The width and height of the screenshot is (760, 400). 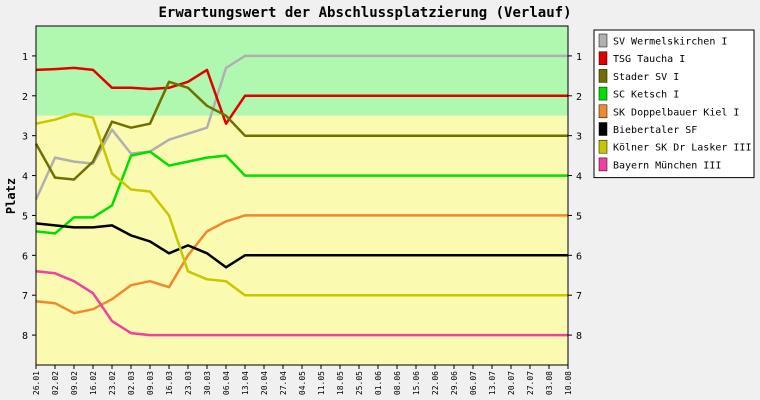 What do you see at coordinates (169, 383) in the screenshot?
I see `x-tick-label: 16.03` at bounding box center [169, 383].